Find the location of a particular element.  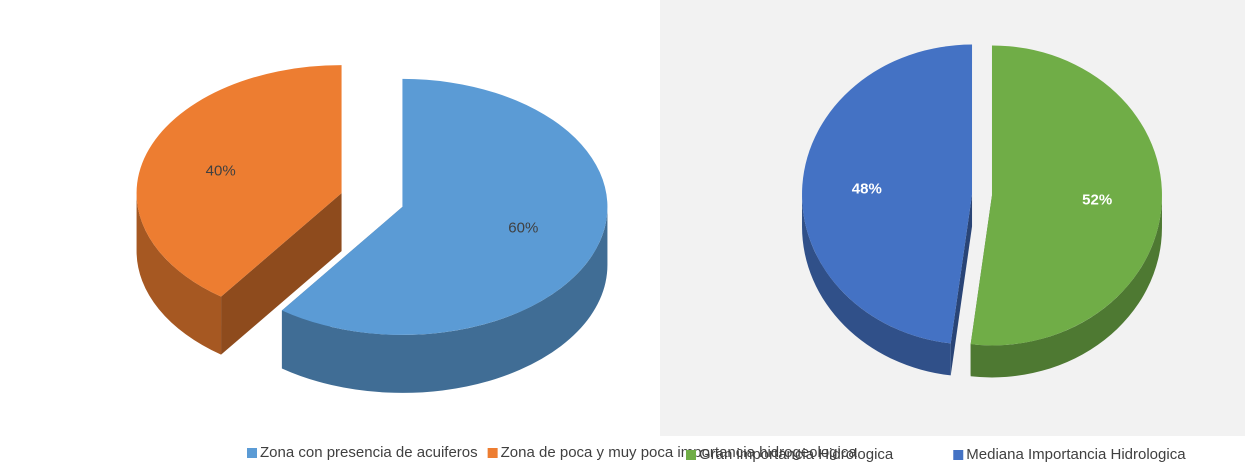

legend-label: Zona con presencia de acuiferos is located at coordinates (369, 452).